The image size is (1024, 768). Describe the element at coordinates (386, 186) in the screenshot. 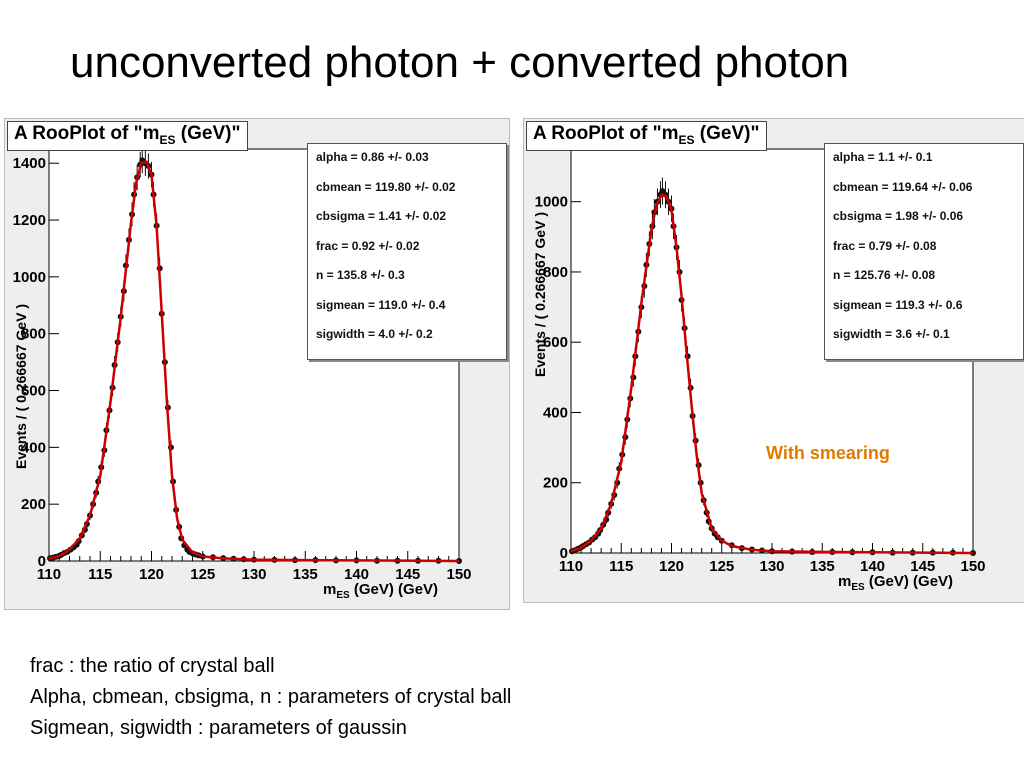

I see `param-cbmean: cbmean = 119.80 +/- 0.02` at that location.